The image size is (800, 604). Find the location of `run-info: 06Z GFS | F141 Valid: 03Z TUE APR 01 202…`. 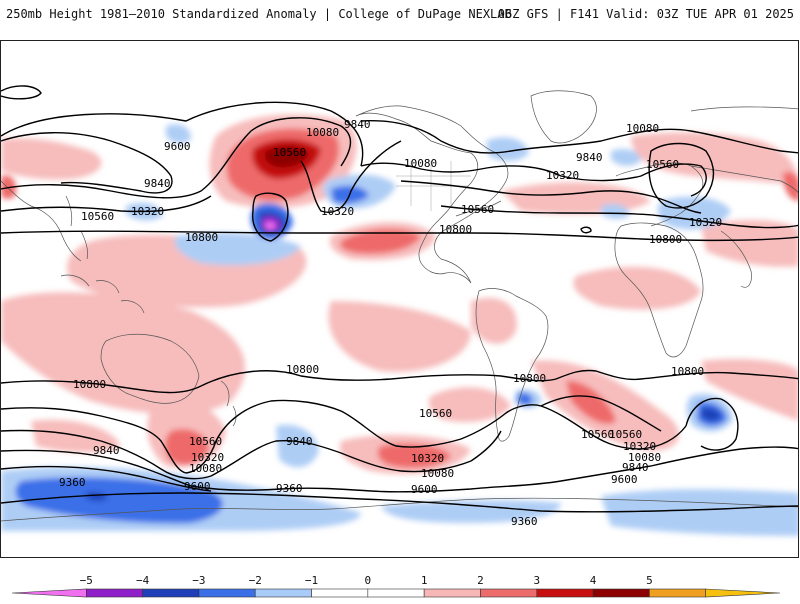

run-info: 06Z GFS | F141 Valid: 03Z TUE APR 01 202… is located at coordinates (645, 14).